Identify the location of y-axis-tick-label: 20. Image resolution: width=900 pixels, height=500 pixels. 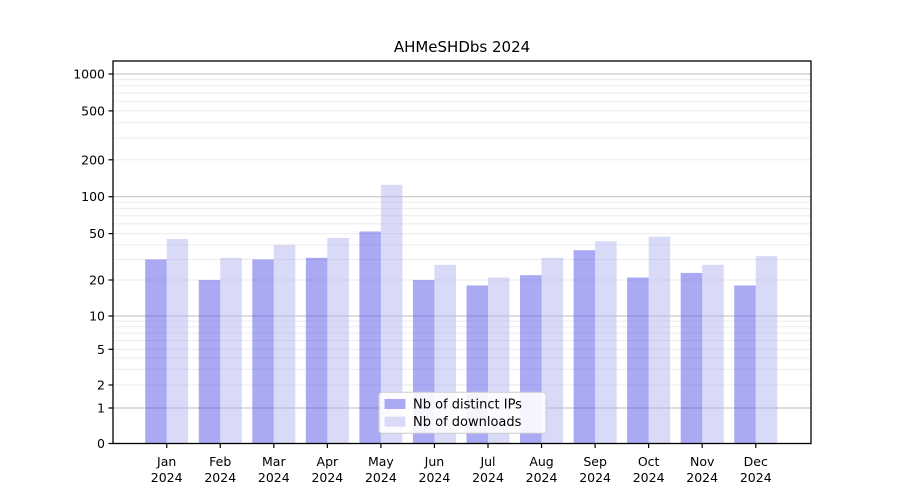
(97, 280).